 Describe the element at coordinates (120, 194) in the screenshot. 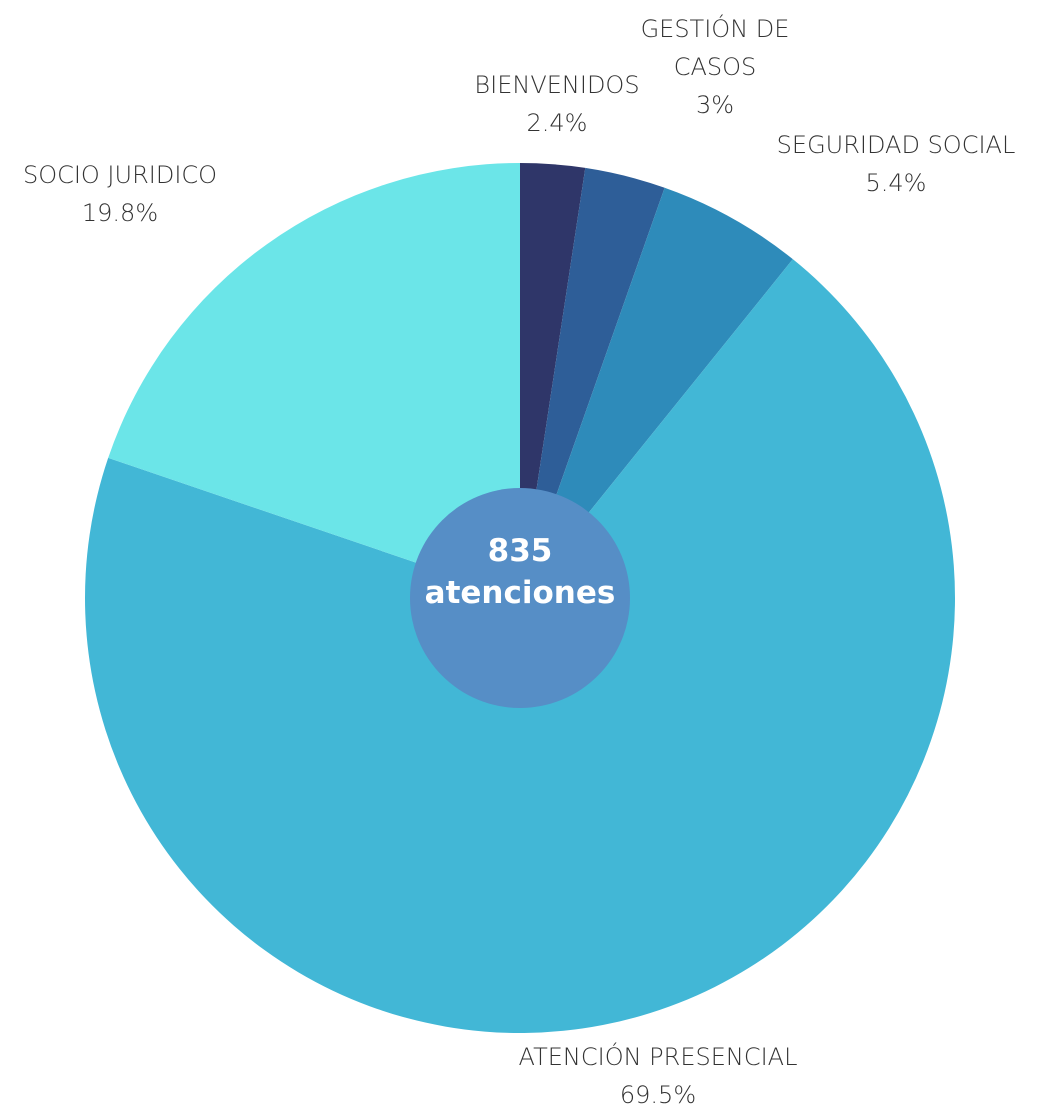

I see `slice-label: SOCIO JURIDICO 19.8%` at that location.